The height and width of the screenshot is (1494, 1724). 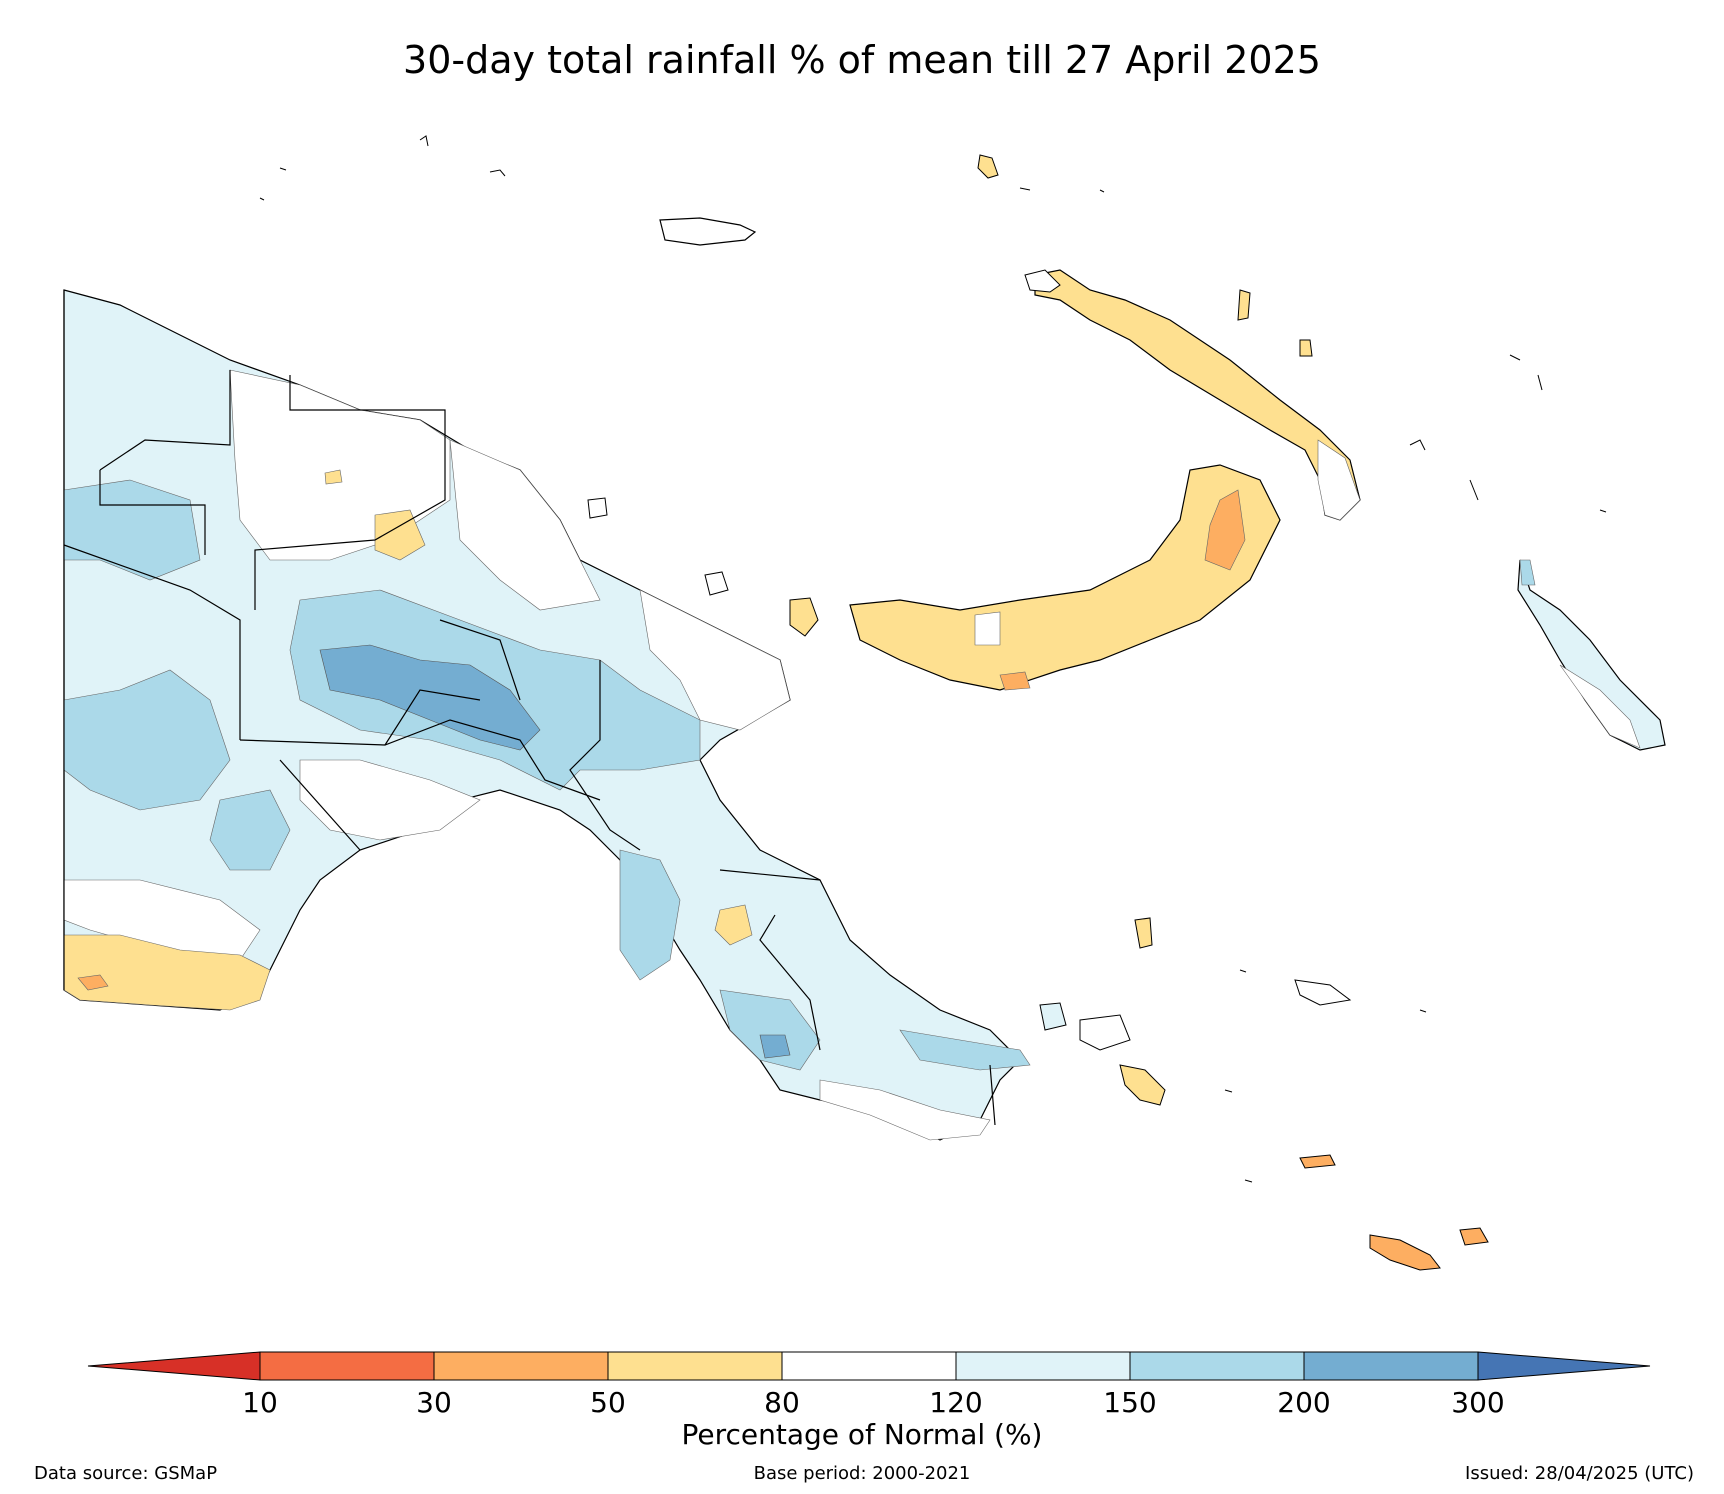 I want to click on bougainville-blue, so click(x=1527, y=572).